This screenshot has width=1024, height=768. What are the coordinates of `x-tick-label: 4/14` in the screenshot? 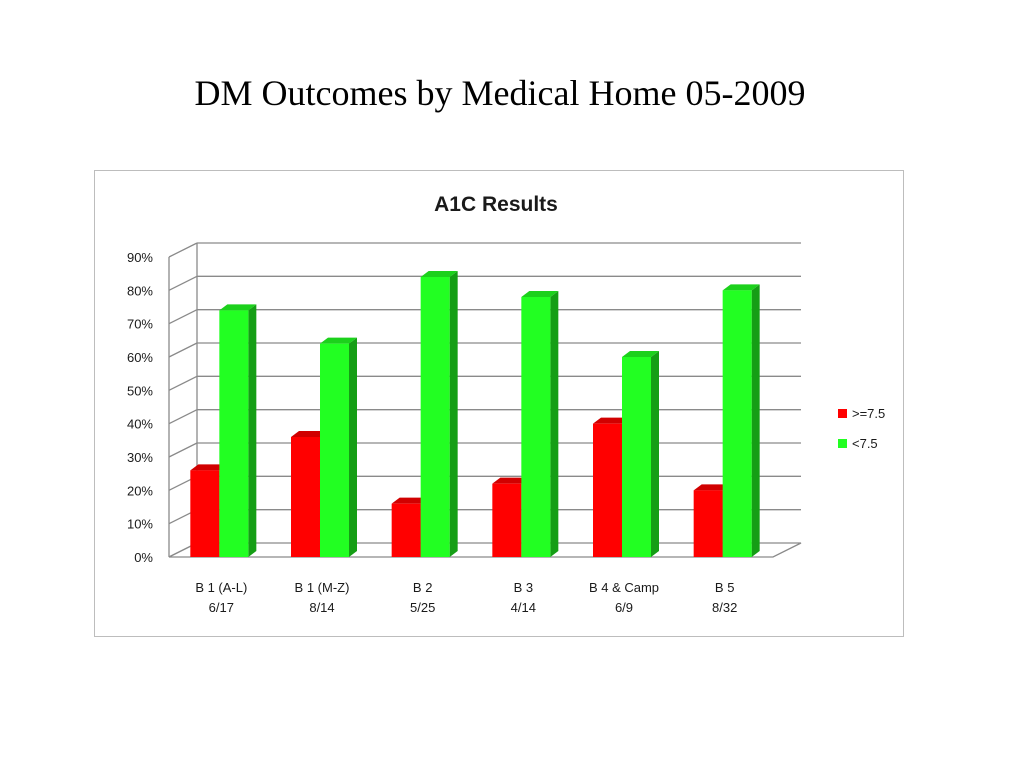 It's located at (523, 607).